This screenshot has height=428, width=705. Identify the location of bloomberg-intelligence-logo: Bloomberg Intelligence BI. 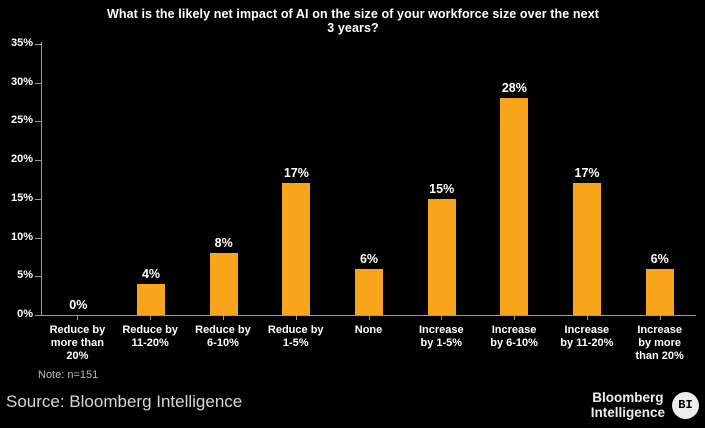
(645, 405).